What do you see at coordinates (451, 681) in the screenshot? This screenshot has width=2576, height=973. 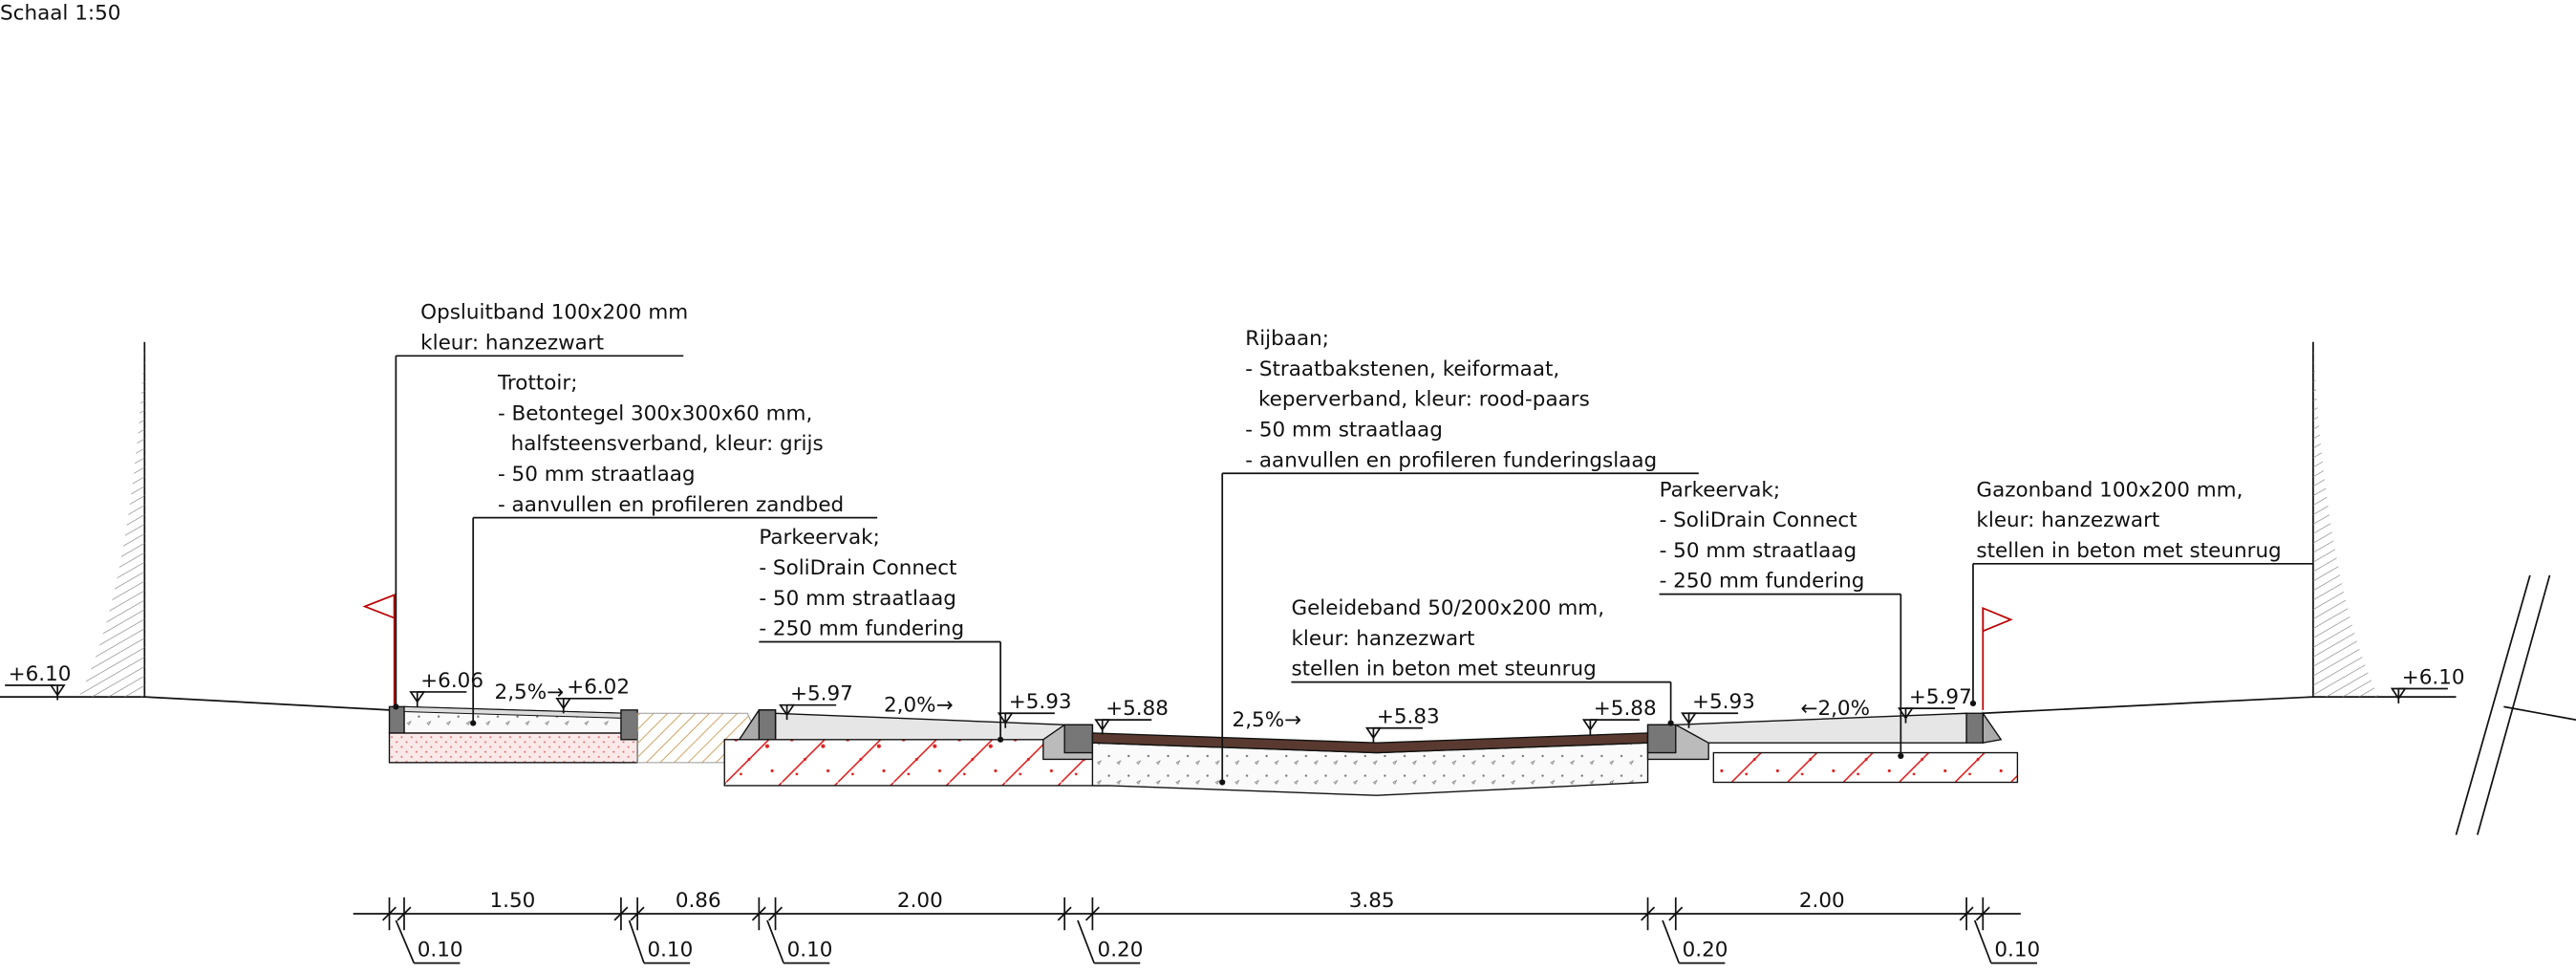 I see `level-label: +6.06` at bounding box center [451, 681].